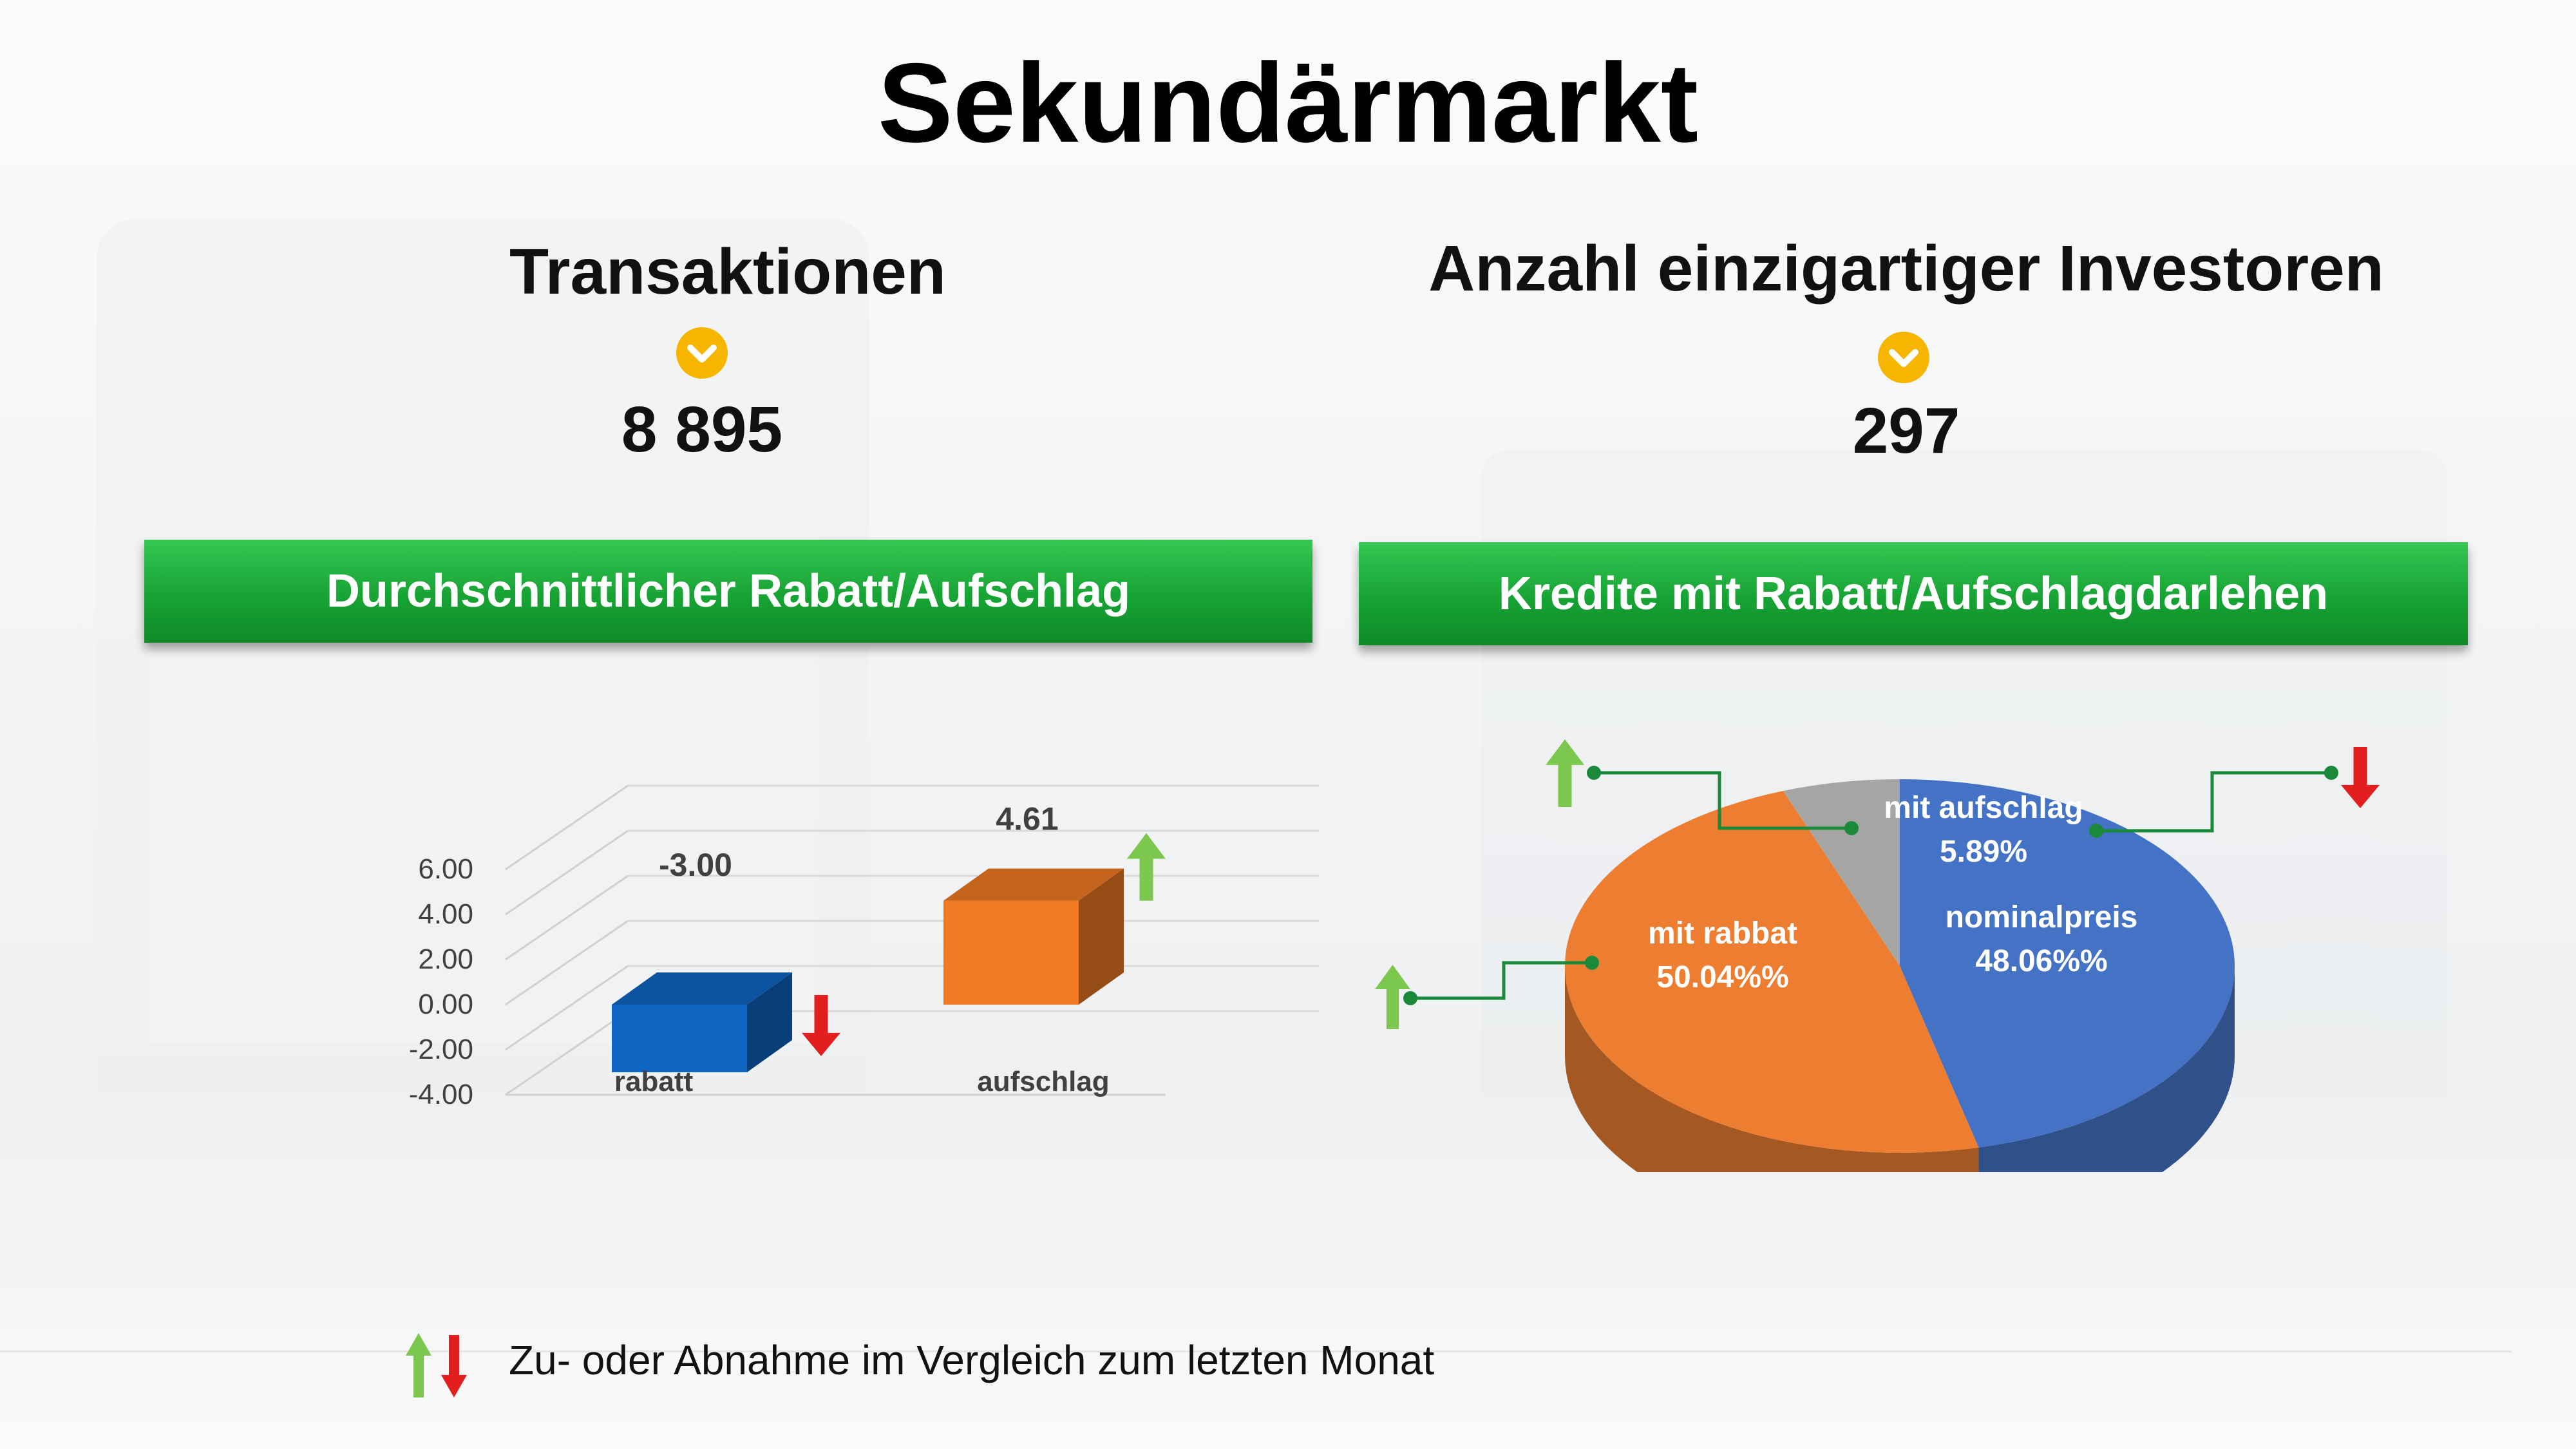  I want to click on pie-label-mit-rabbat: mit rabbat, so click(1723, 934).